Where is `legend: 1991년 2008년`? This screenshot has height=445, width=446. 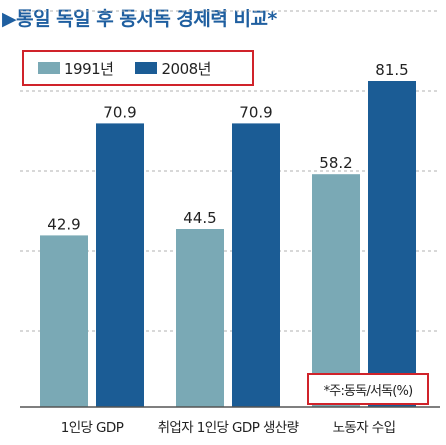
legend: 1991년 2008년 is located at coordinates (138, 68).